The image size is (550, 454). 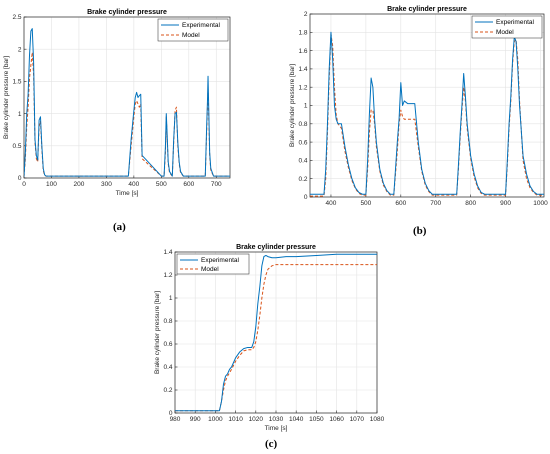 I want to click on x-tick-label: 1060, so click(x=336, y=419).